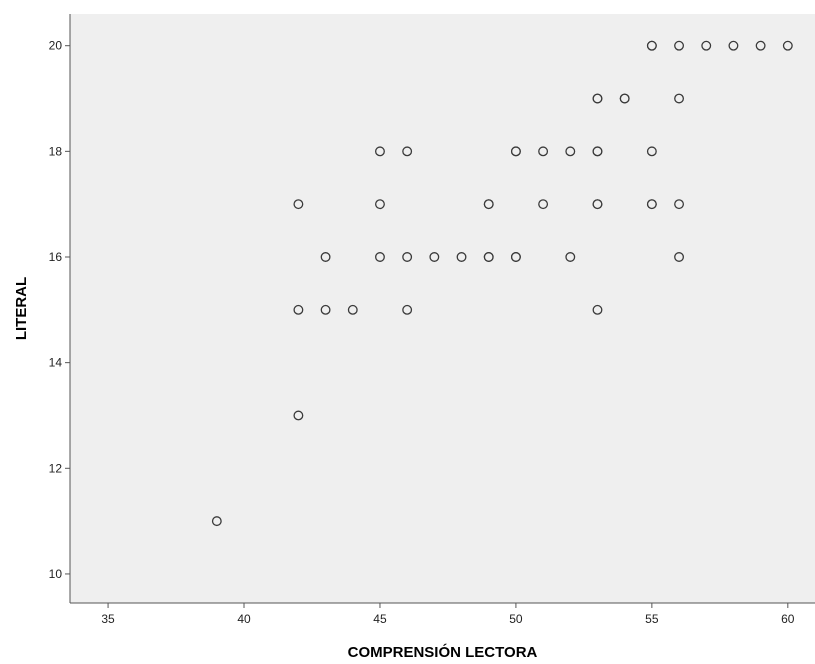 This screenshot has width=815, height=664. I want to click on y-tick-label: 12, so click(56, 468).